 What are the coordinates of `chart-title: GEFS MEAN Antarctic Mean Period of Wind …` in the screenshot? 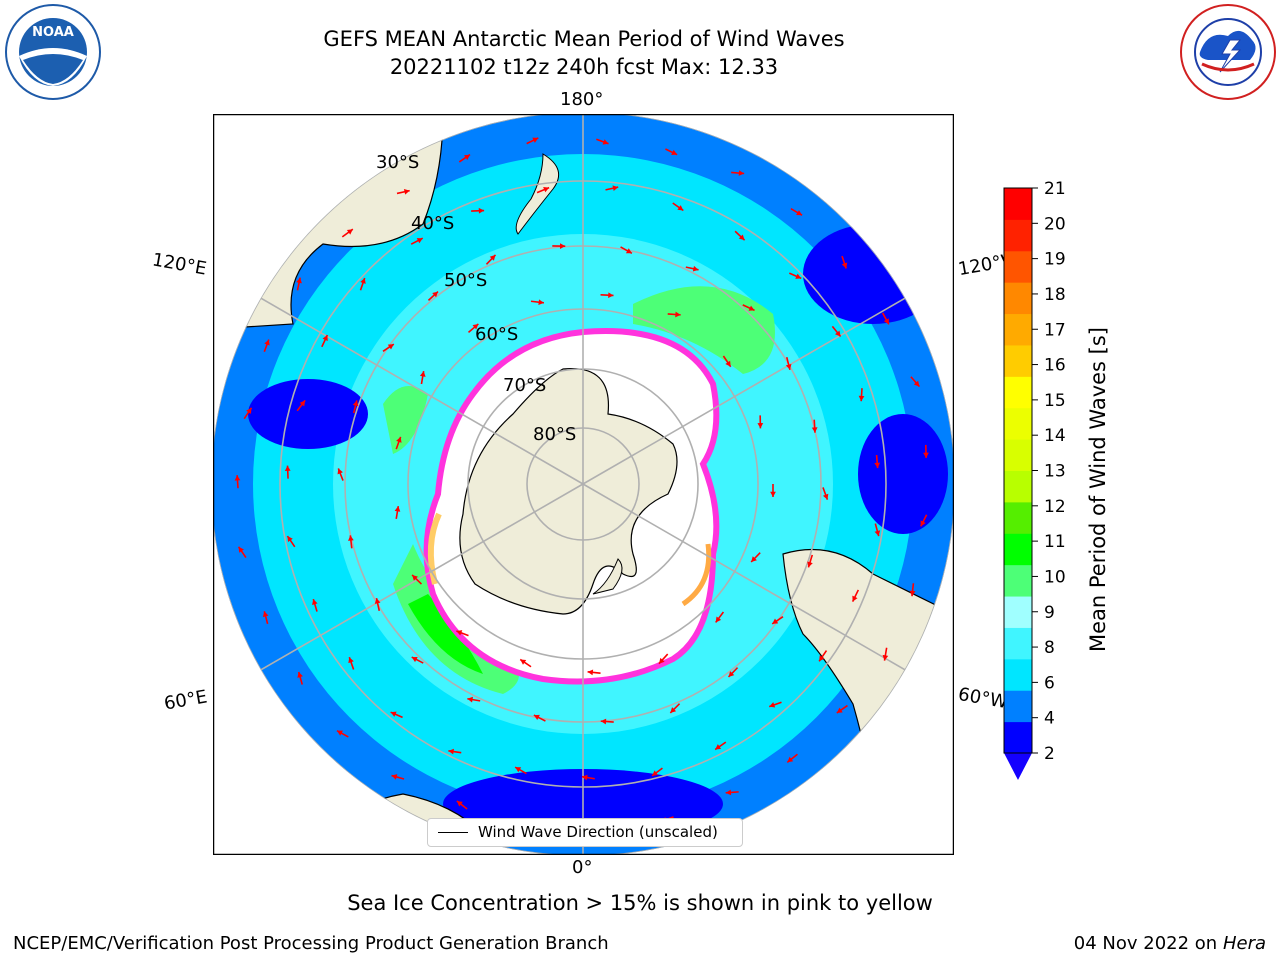 It's located at (584, 39).